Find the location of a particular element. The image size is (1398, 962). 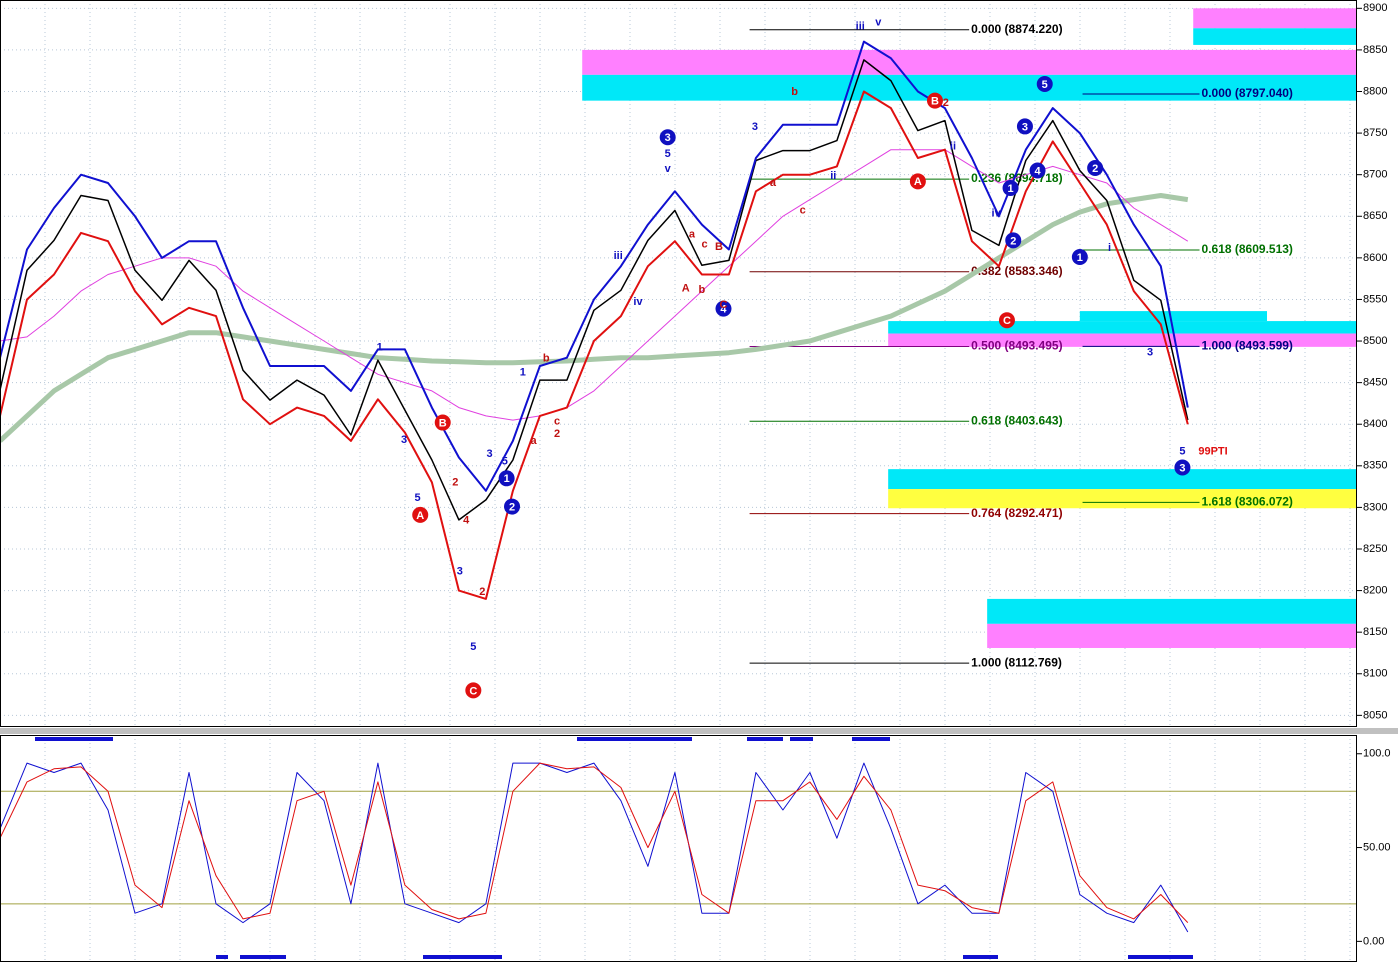

y-tick-label: 8750 is located at coordinates (1375, 133).